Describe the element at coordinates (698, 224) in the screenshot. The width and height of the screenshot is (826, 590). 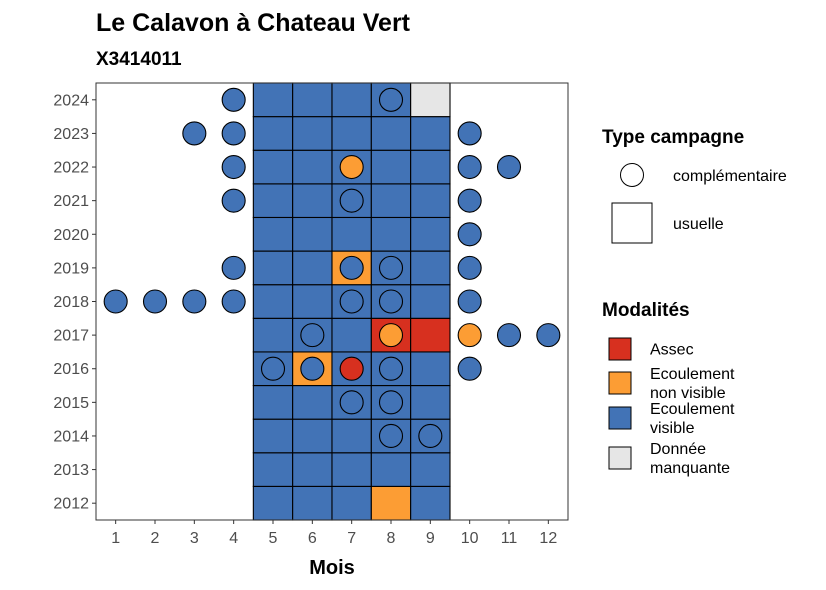
I see `legend-type-label-usuelle: usuelle` at that location.